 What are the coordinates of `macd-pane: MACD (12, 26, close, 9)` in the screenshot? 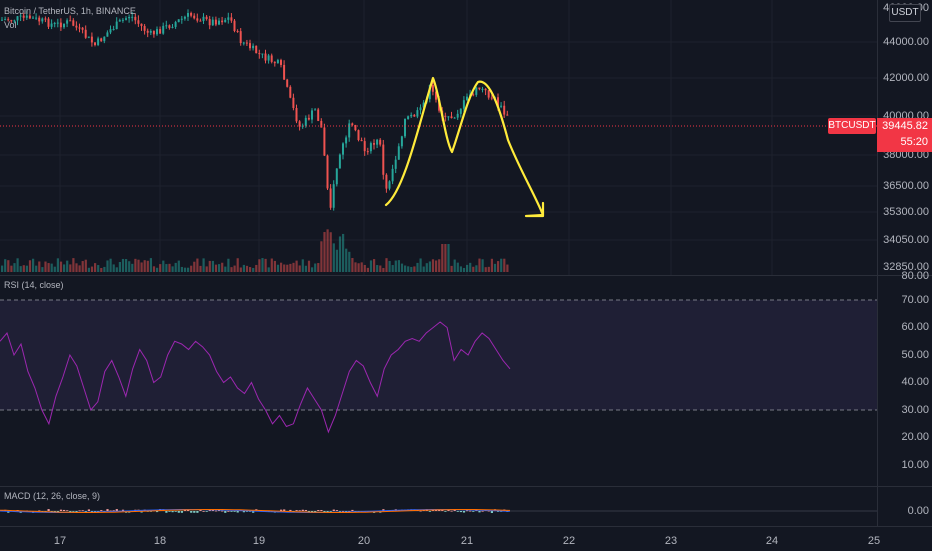 It's located at (438, 506).